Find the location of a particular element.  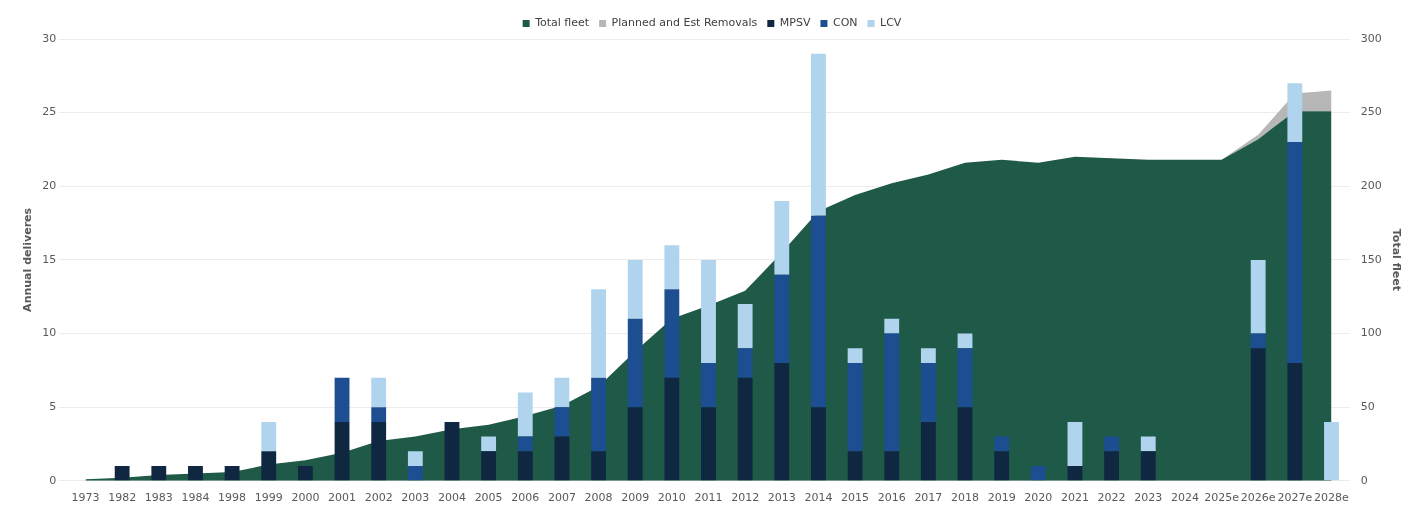

x-tick-label: 1984 is located at coordinates (195, 498).